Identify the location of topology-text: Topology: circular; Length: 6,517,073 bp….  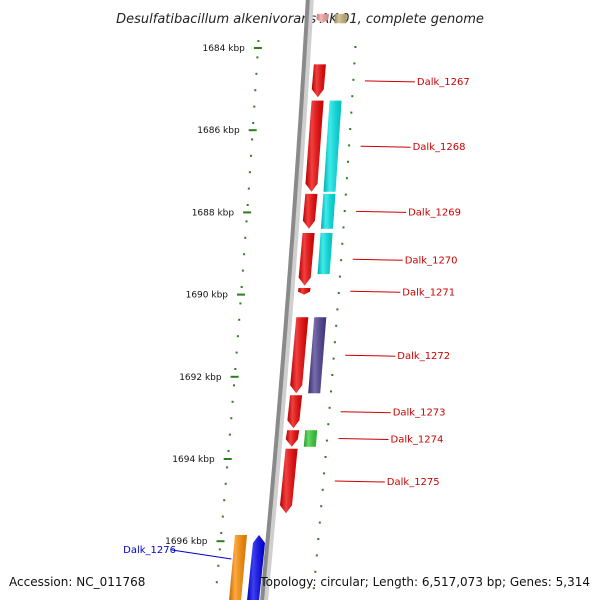
(424, 582).